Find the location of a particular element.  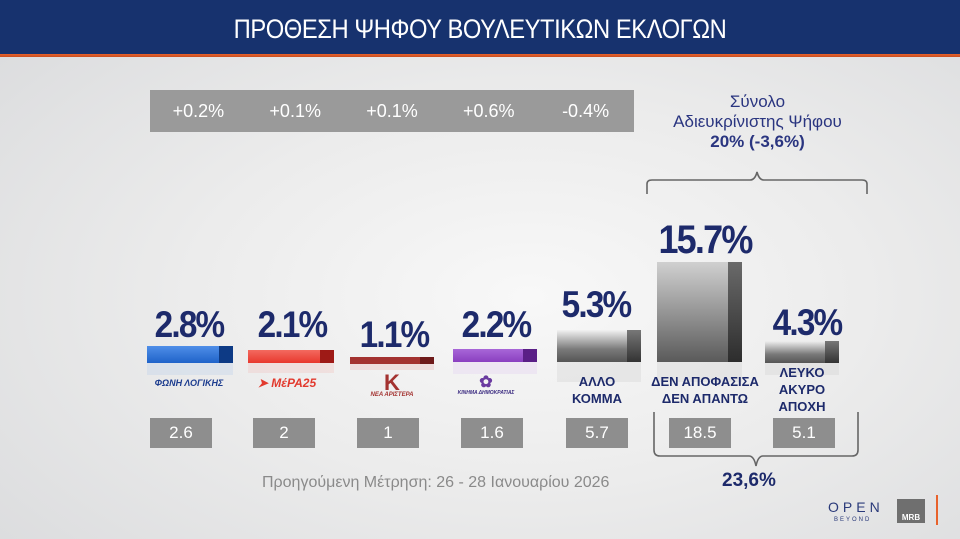

value-label: 2.8% is located at coordinates (190, 324).